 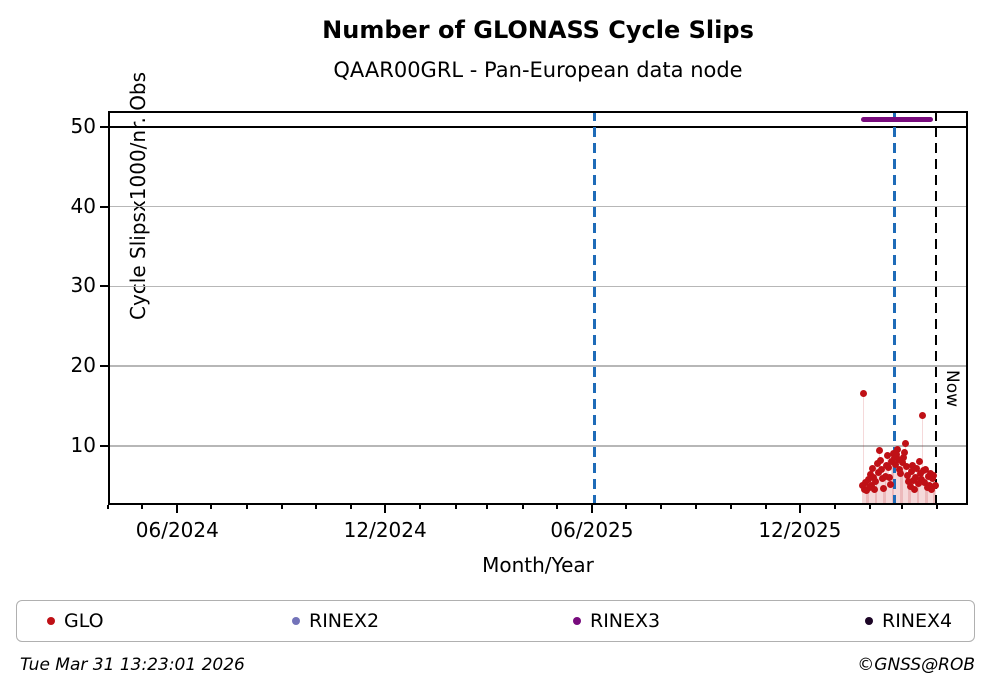 What do you see at coordinates (132, 665) in the screenshot?
I see `timestamp: Tue Mar 31 13:23:01 2026` at bounding box center [132, 665].